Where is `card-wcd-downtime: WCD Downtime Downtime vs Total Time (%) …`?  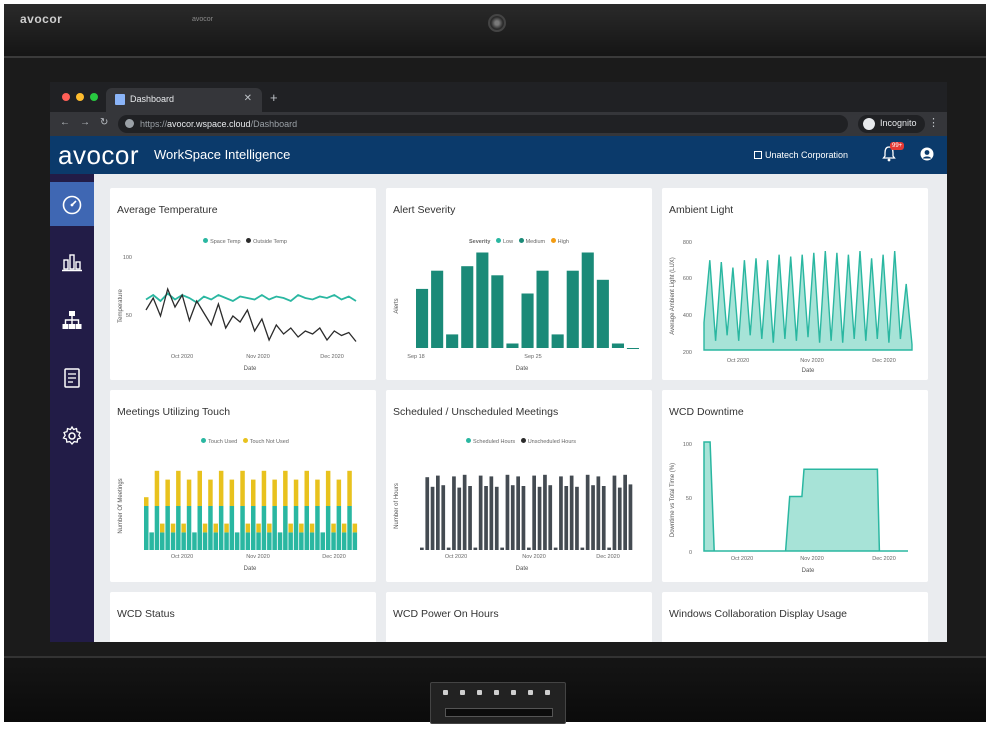 card-wcd-downtime: WCD Downtime Downtime vs Total Time (%) … is located at coordinates (795, 486).